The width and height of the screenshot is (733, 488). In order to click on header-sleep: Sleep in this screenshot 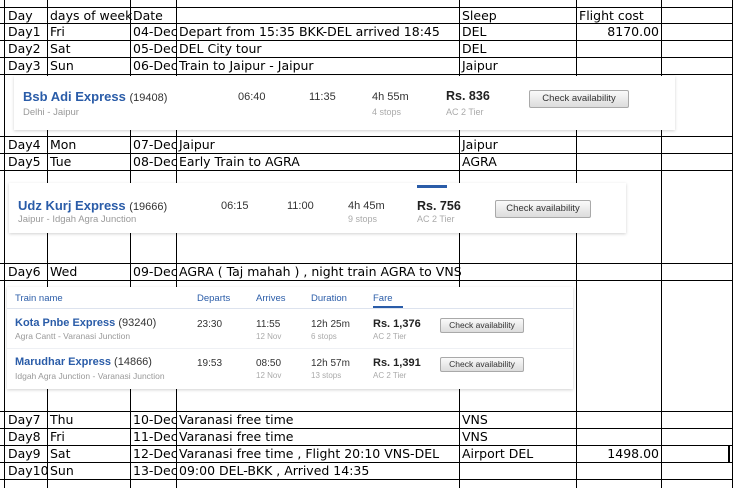, I will do `click(479, 15)`.